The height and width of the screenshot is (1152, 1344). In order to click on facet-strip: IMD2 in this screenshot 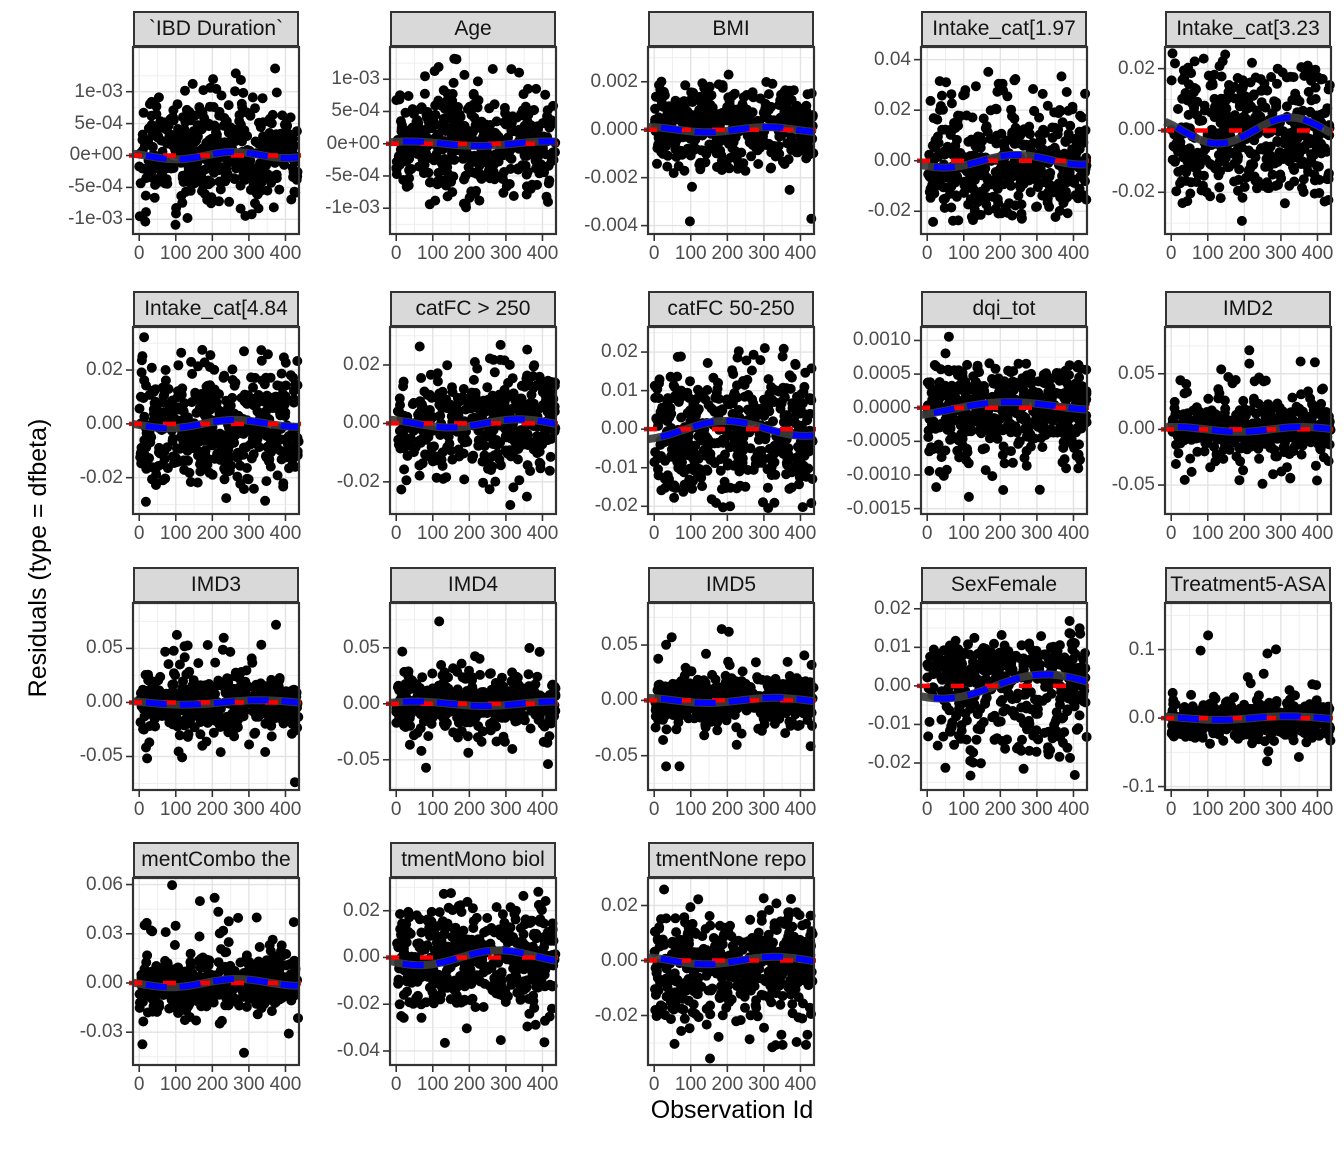, I will do `click(1248, 309)`.